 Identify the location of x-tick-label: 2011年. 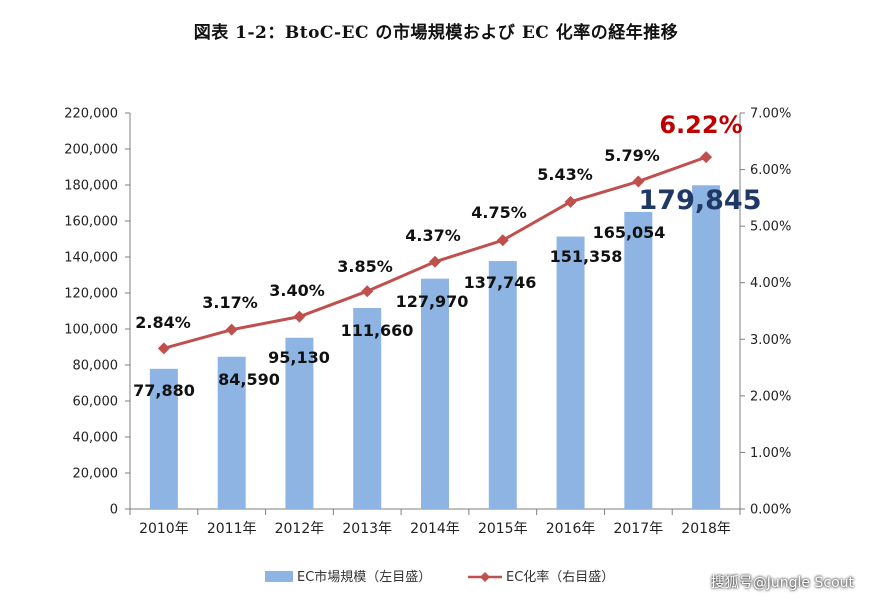
(232, 529).